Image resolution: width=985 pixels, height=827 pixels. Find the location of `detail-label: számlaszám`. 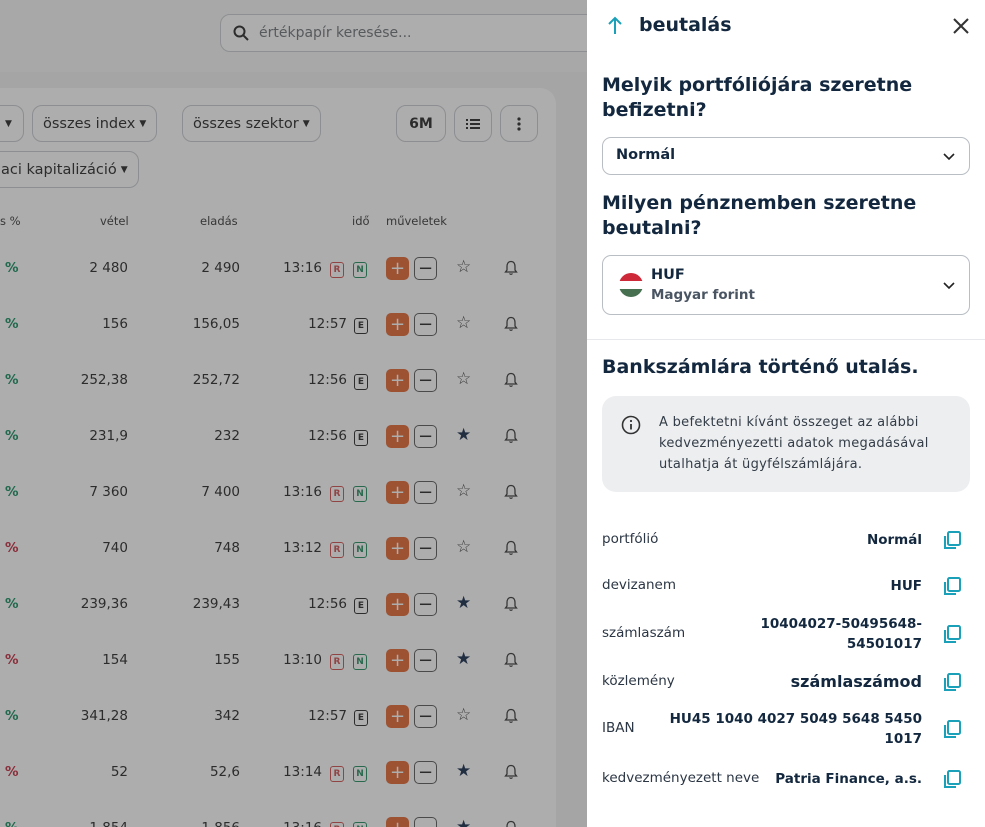

detail-label: számlaszám is located at coordinates (644, 633).